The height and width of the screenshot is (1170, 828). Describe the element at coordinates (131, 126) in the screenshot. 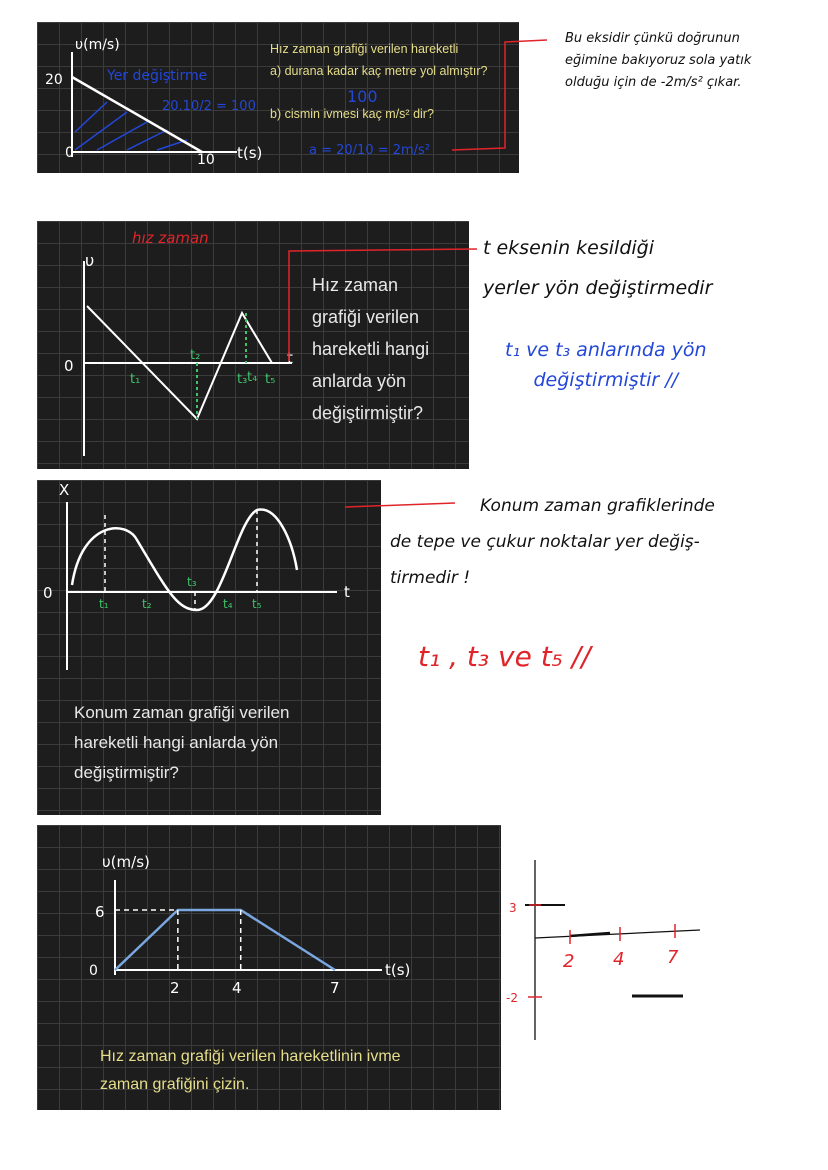

I see `hatch` at that location.